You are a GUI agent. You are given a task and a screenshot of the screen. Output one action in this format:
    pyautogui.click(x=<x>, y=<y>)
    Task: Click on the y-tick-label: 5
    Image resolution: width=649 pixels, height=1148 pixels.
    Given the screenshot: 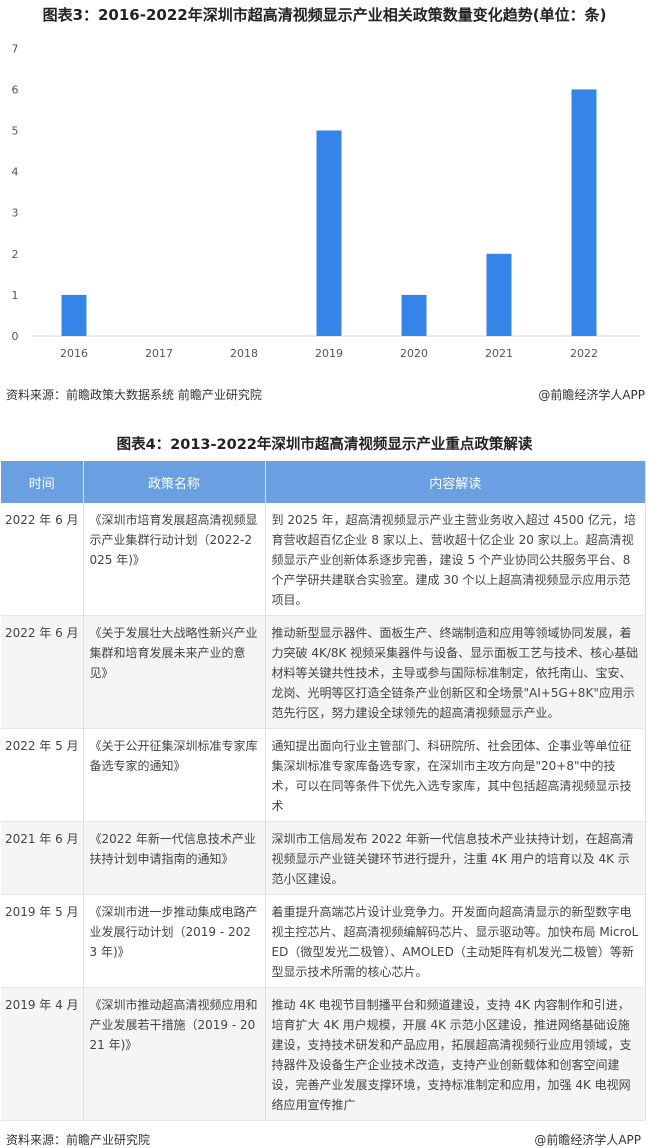 What is the action you would take?
    pyautogui.click(x=15, y=131)
    